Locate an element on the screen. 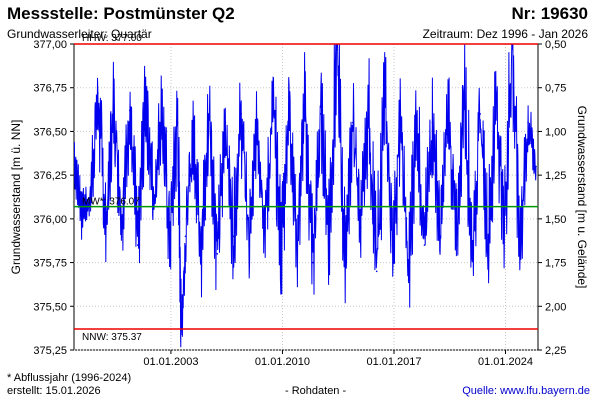 The height and width of the screenshot is (400, 600). y-tick-label: 375,75 is located at coordinates (50, 264).